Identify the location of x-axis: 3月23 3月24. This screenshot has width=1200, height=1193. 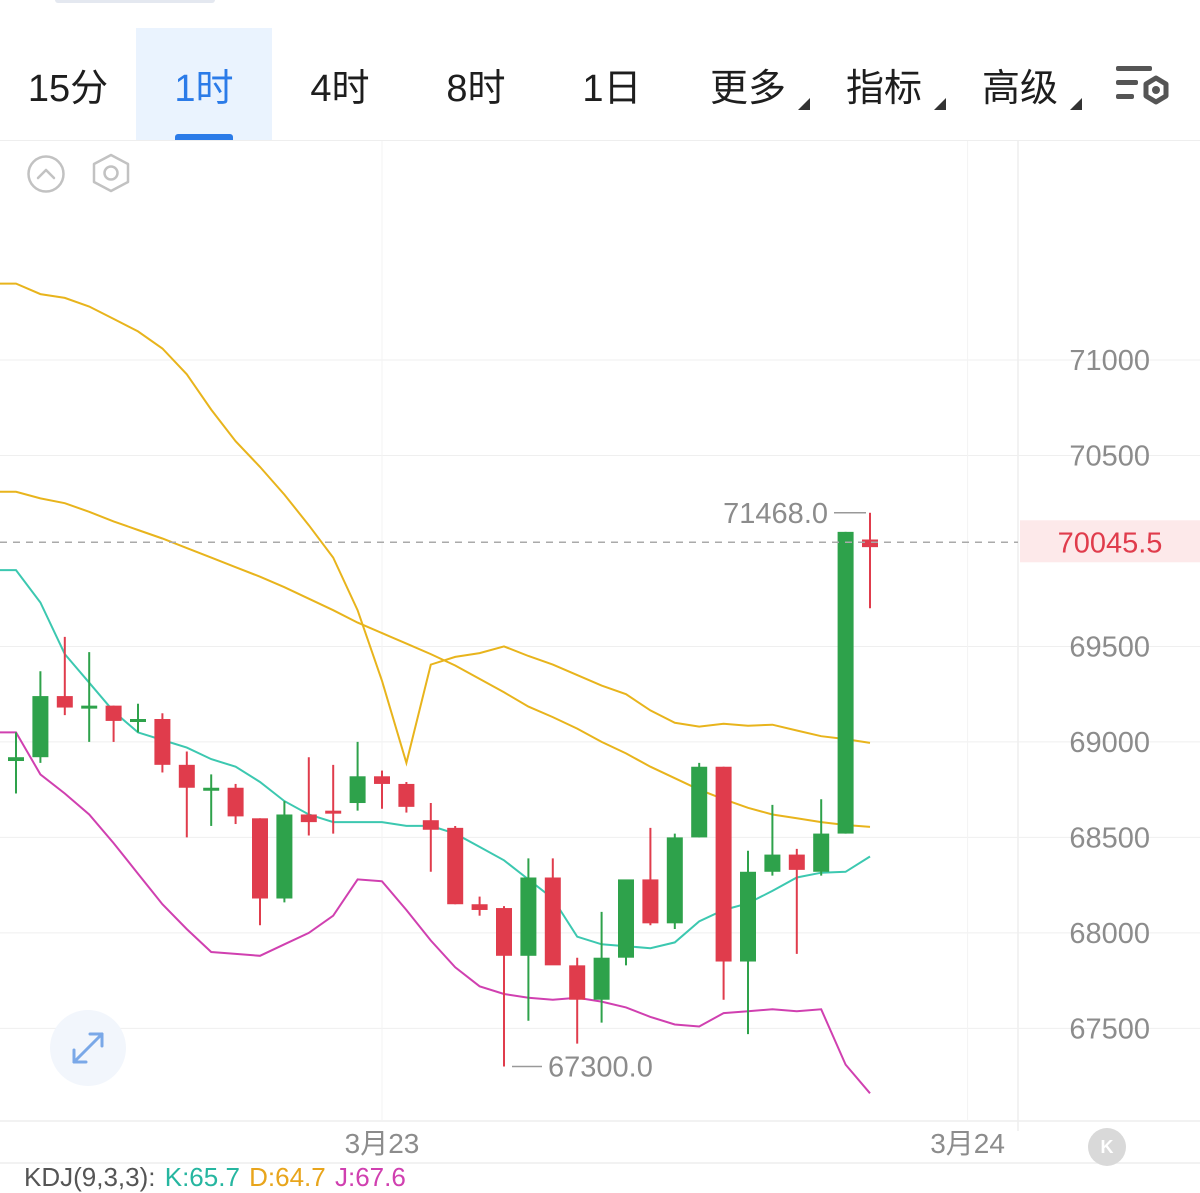
(675, 1143).